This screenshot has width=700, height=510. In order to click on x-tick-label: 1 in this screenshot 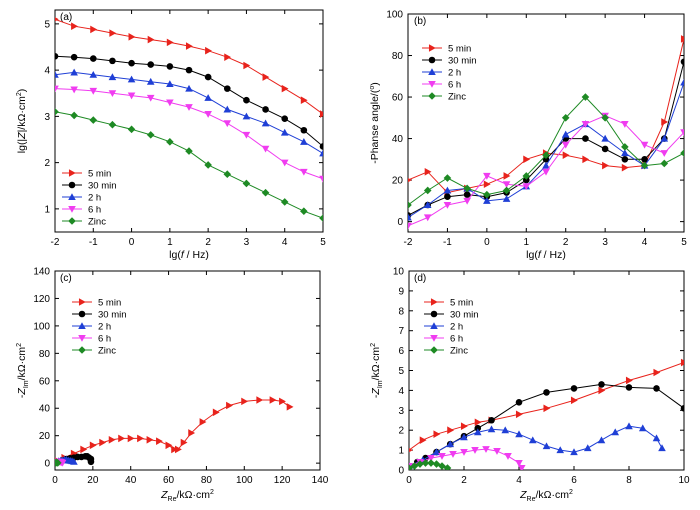, I will do `click(170, 242)`.